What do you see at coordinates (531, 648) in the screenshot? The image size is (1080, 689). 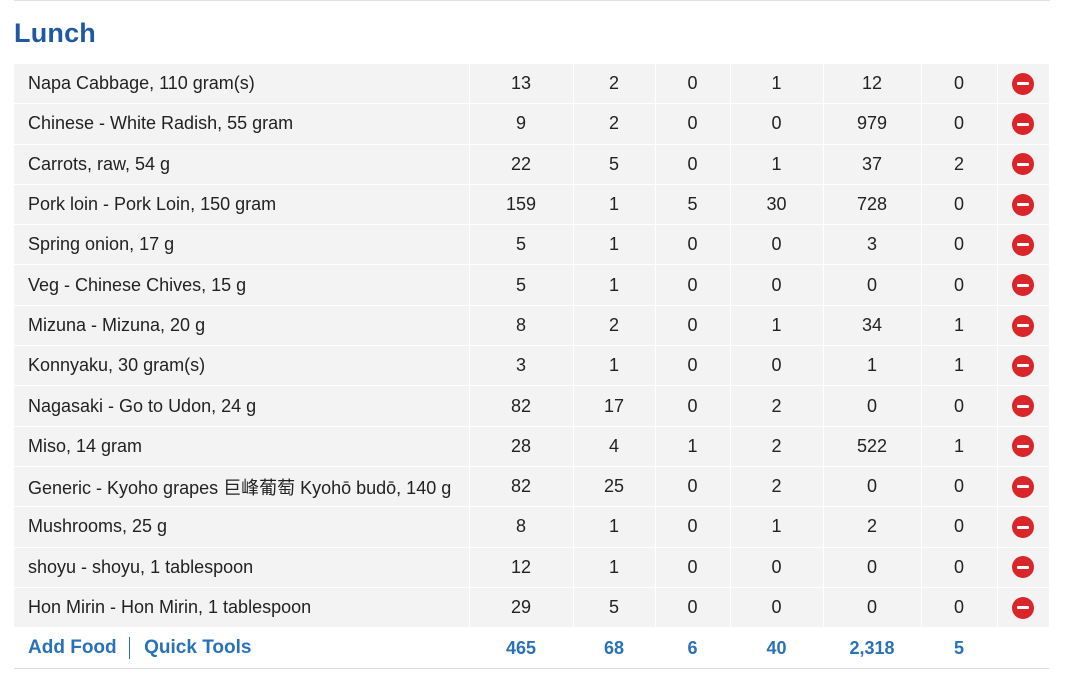 I see `totals-row: Add Food Quick Tools 465 68 6 40 2,318 5` at bounding box center [531, 648].